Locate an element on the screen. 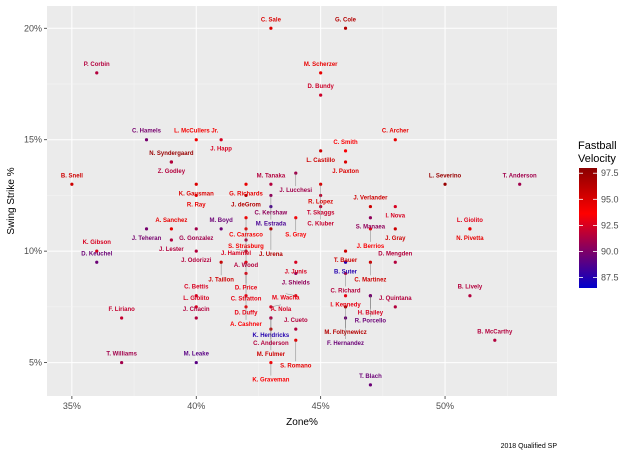 The height and width of the screenshot is (457, 640). point-label: D. Duffy is located at coordinates (247, 314).